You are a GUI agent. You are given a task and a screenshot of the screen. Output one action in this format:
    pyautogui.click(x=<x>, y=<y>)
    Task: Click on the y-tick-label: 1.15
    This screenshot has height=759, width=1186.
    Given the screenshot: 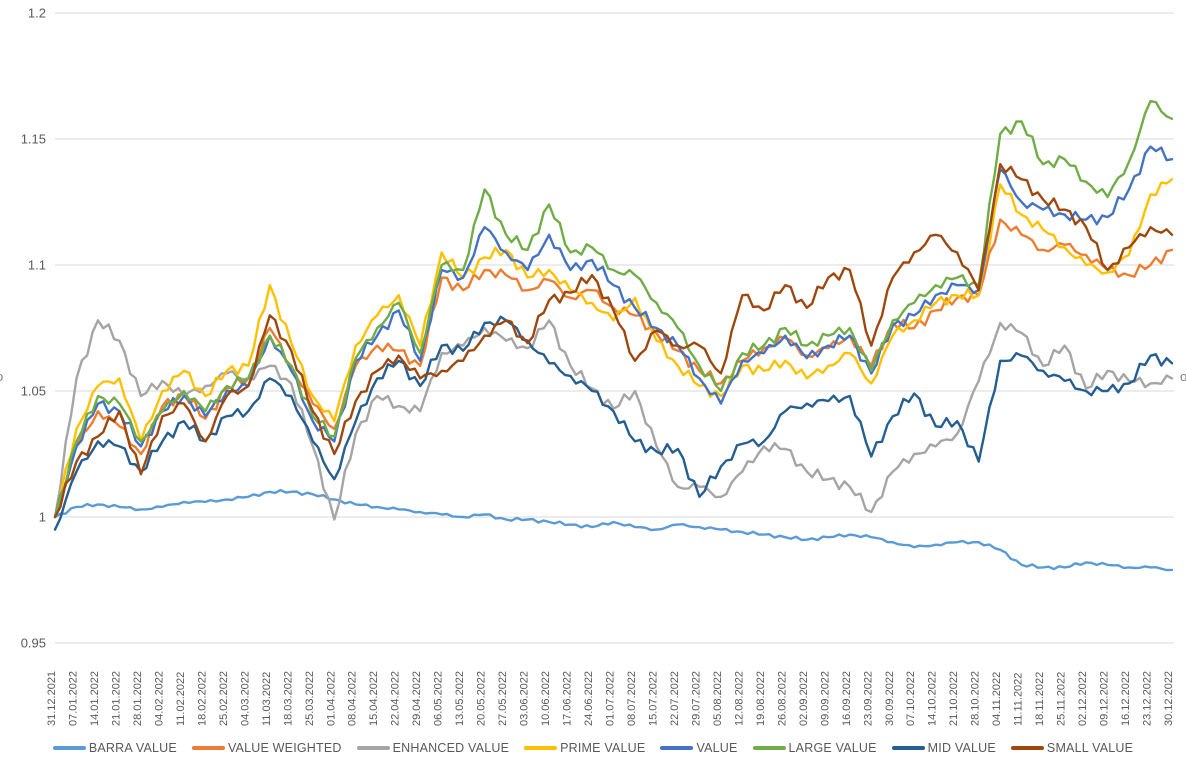 What is the action you would take?
    pyautogui.click(x=33, y=139)
    